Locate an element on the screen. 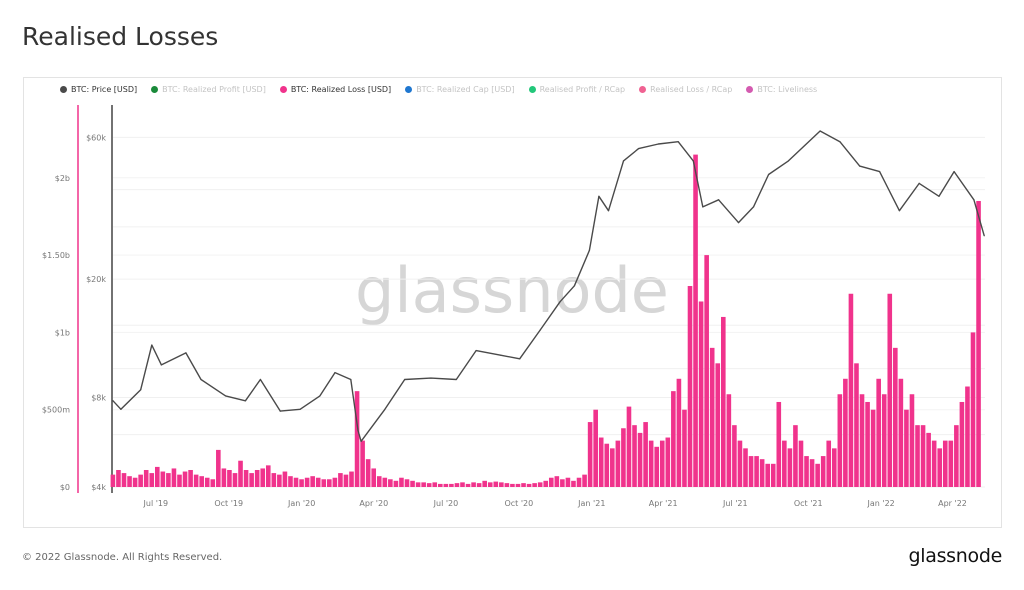 This screenshot has width=1024, height=590. x-axis-tick: Apr '21 is located at coordinates (663, 503).